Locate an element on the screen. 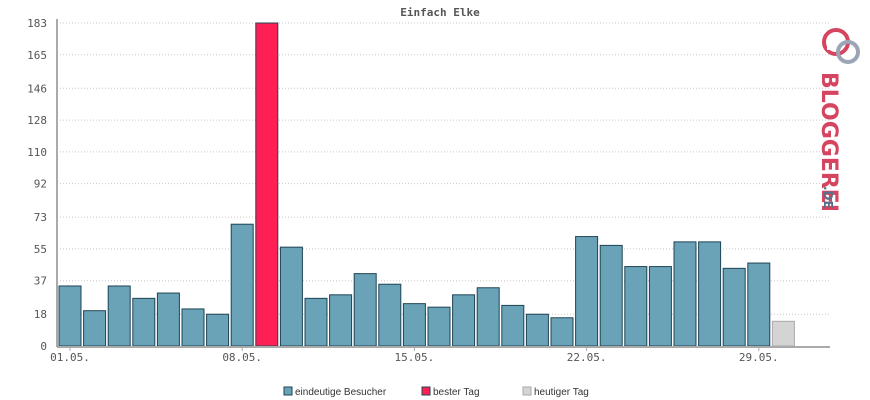  legend-label-today: heutiger Tag is located at coordinates (561, 392).